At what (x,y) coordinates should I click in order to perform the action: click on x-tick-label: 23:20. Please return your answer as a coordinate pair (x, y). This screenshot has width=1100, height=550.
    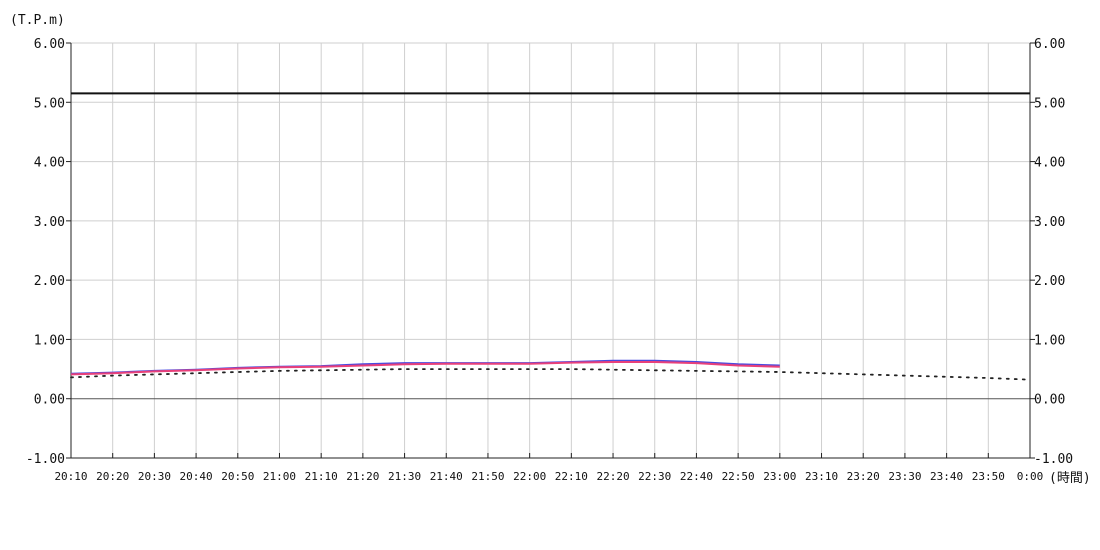
    Looking at the image, I should click on (863, 476).